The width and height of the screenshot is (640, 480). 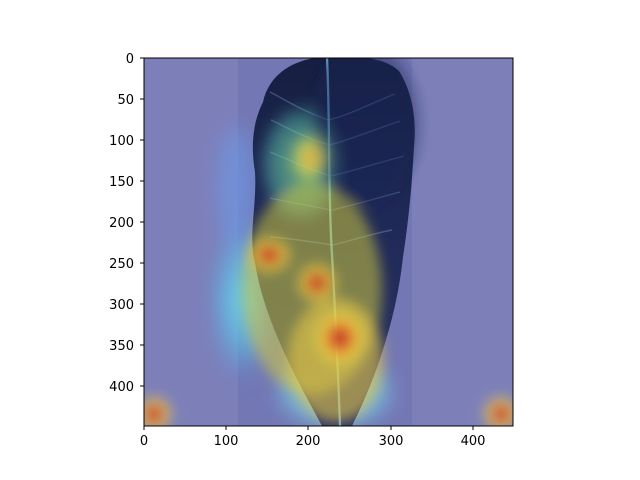 What do you see at coordinates (308, 441) in the screenshot?
I see `x-tick-label: 200` at bounding box center [308, 441].